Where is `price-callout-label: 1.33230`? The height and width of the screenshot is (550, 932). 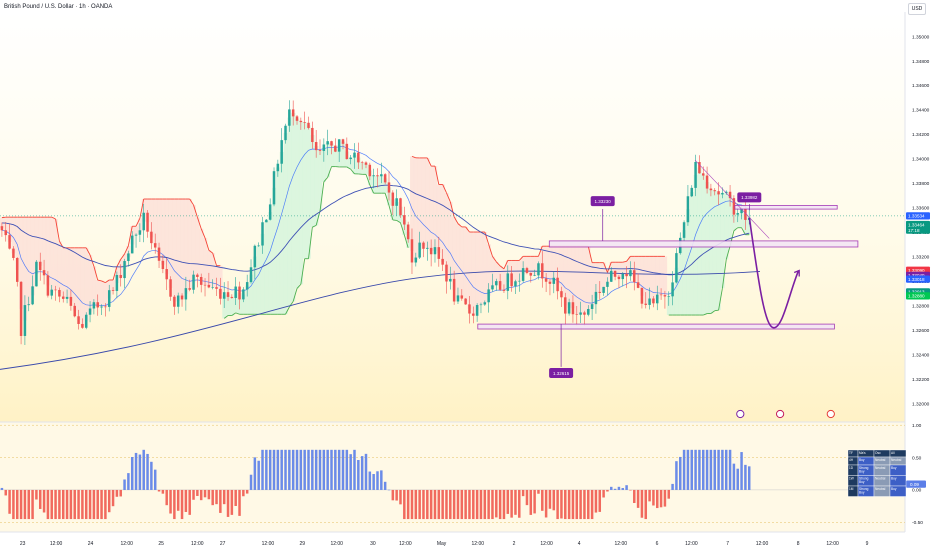 price-callout-label: 1.33230 is located at coordinates (603, 201).